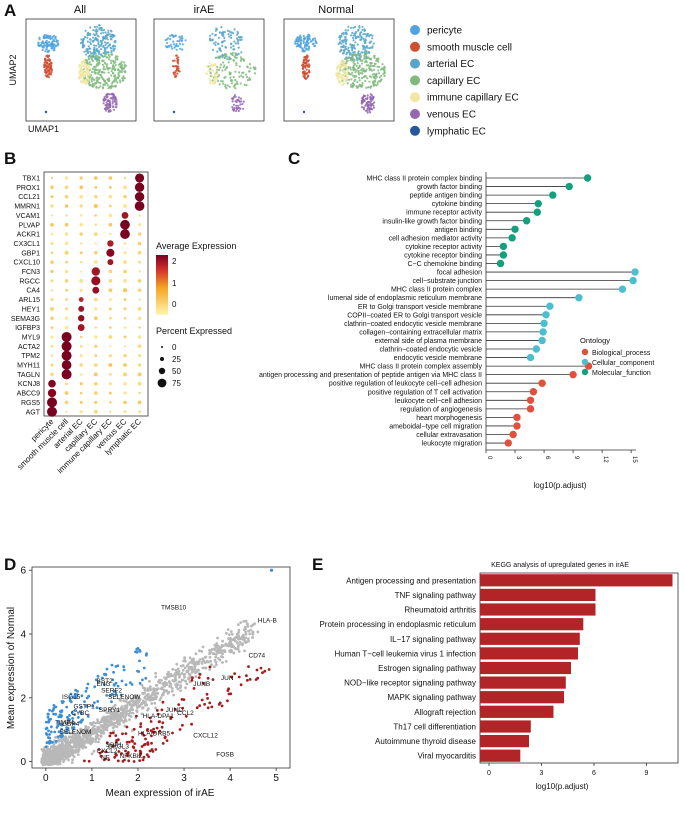 The width and height of the screenshot is (685, 823). Describe the element at coordinates (23, 635) in the screenshot. I see `scatter-y-tick-label: 4` at that location.